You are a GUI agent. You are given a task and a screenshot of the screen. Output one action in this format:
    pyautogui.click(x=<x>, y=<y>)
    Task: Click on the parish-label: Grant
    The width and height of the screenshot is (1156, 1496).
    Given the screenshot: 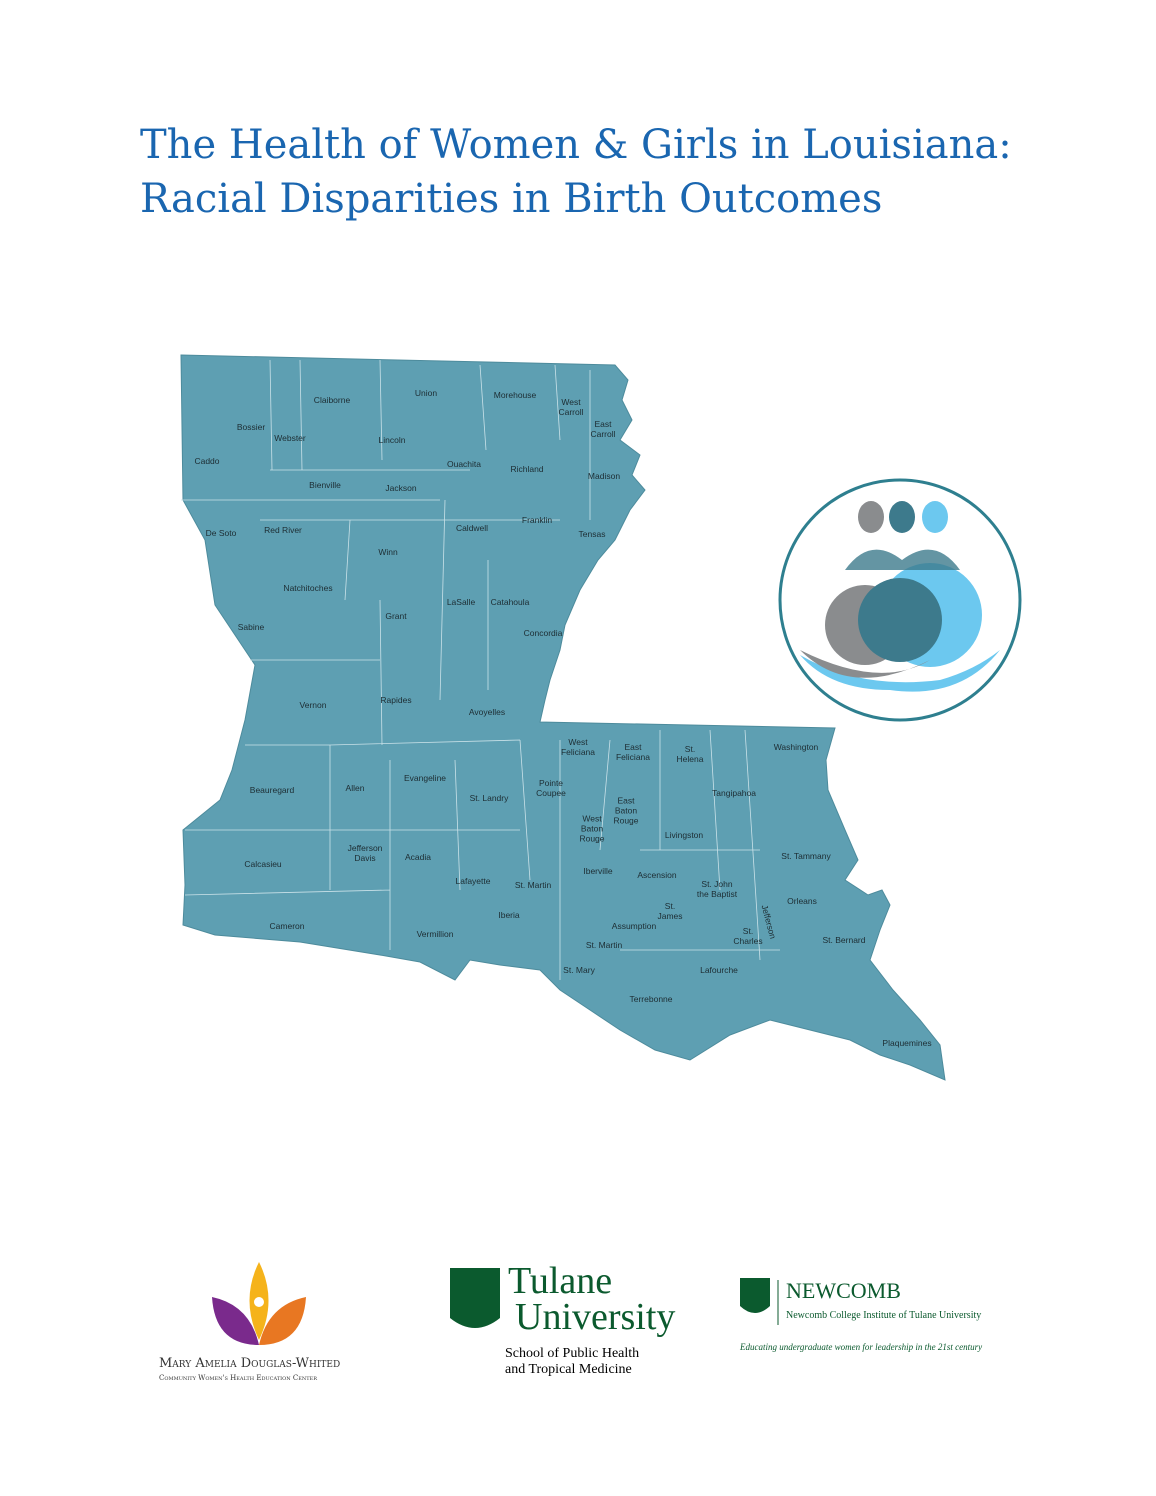 What is the action you would take?
    pyautogui.click(x=396, y=616)
    